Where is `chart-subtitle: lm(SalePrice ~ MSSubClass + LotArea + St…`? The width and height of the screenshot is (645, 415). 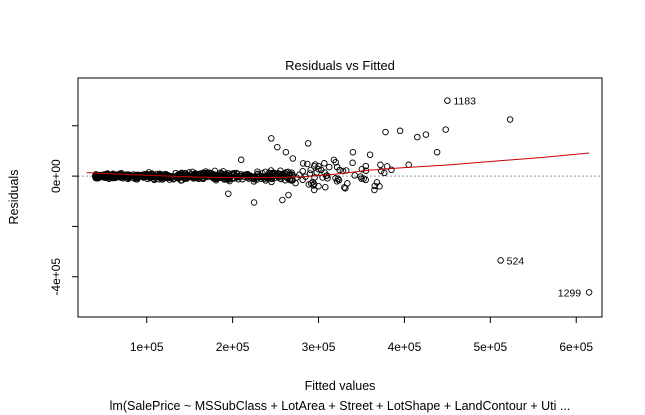
chart-subtitle: lm(SalePrice ~ MSSubClass + LotArea + St… is located at coordinates (340, 406).